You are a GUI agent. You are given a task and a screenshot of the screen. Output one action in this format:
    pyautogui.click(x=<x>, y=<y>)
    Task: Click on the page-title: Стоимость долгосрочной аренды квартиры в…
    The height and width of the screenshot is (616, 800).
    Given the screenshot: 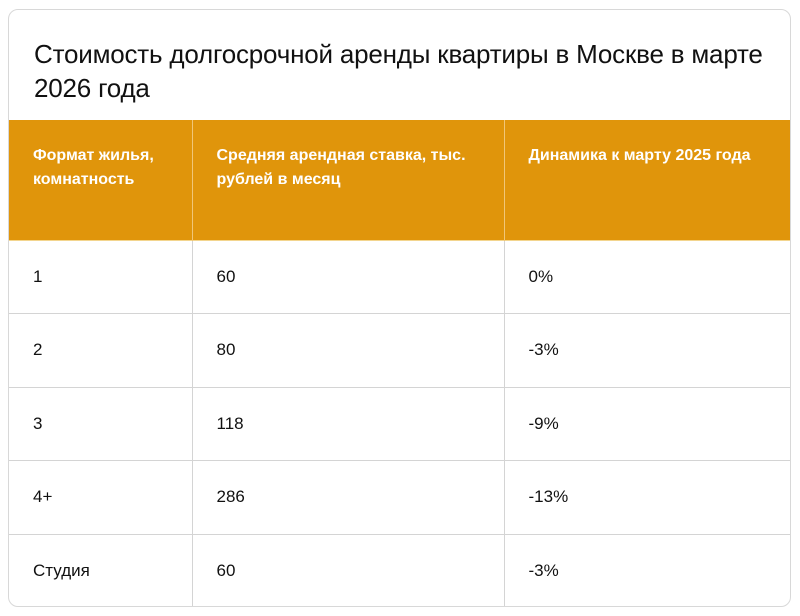 What is the action you would take?
    pyautogui.click(x=398, y=71)
    